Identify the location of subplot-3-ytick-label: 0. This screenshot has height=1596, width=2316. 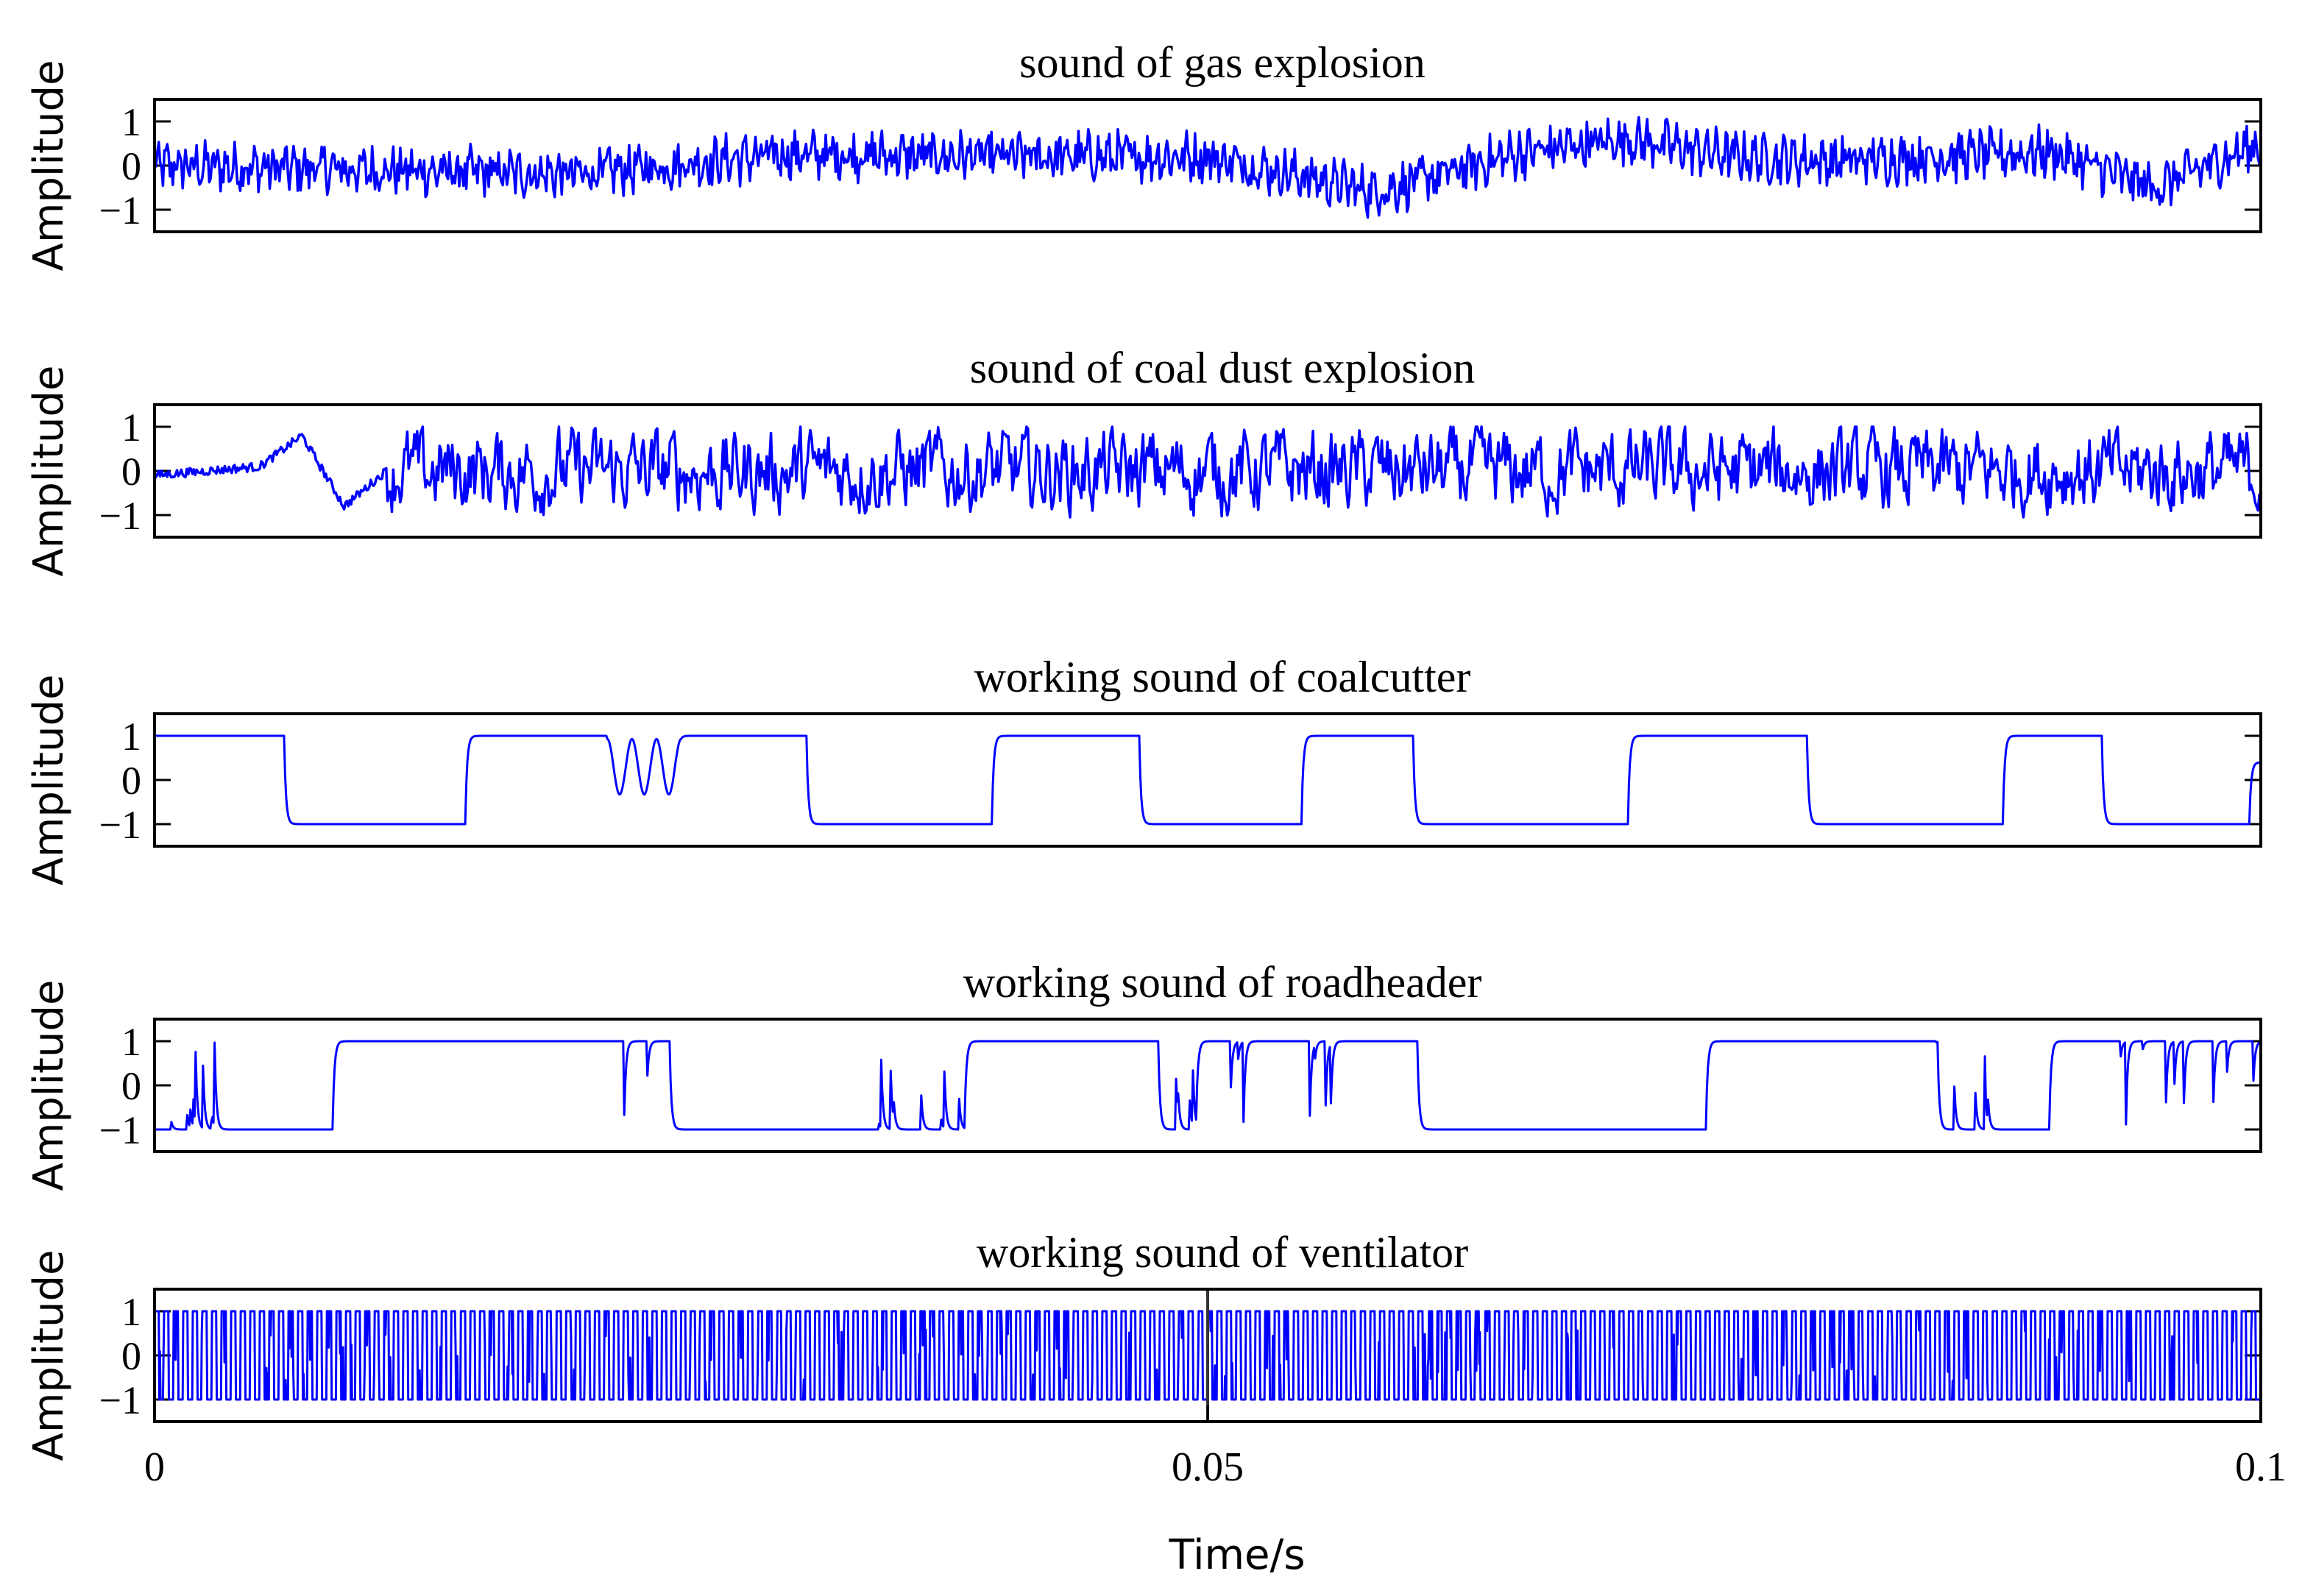
(131, 781).